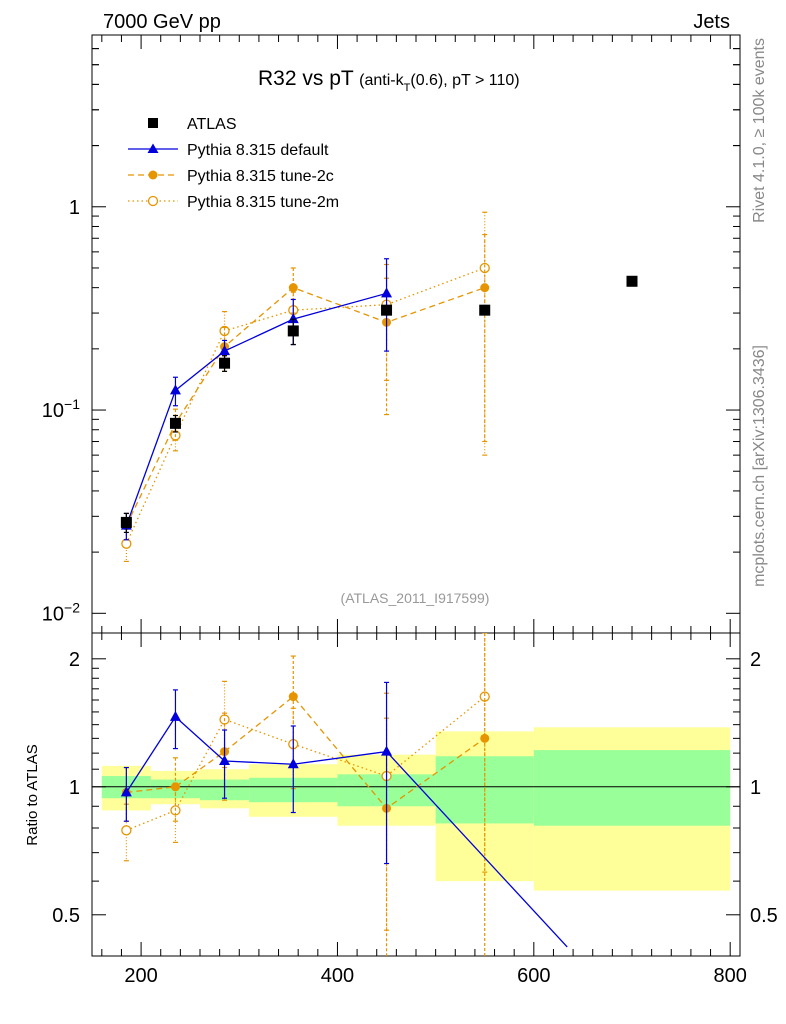  I want to click on legend-marker-default, so click(153, 148).